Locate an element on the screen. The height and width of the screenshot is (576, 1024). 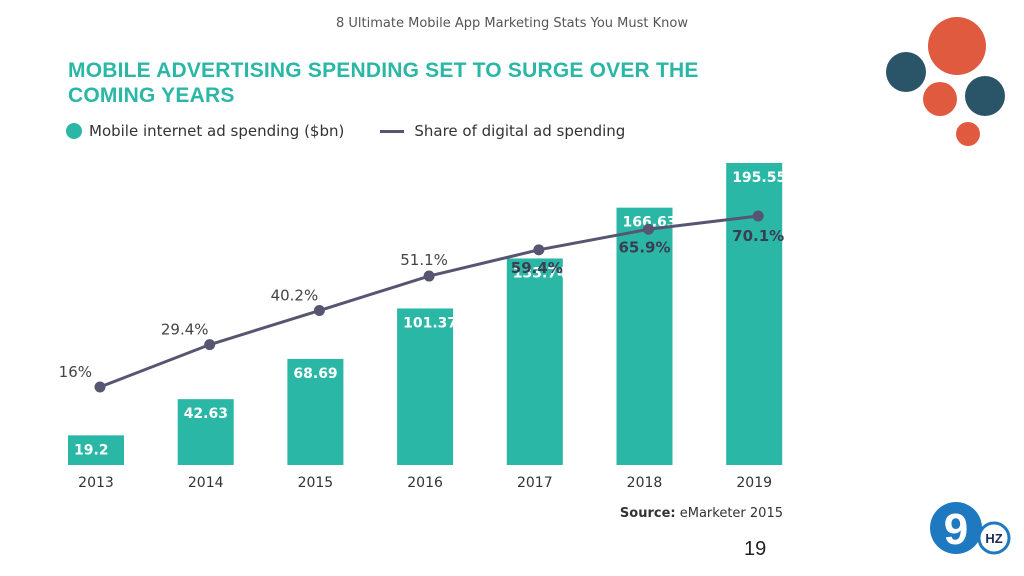
line-point-2018 is located at coordinates (648, 229).